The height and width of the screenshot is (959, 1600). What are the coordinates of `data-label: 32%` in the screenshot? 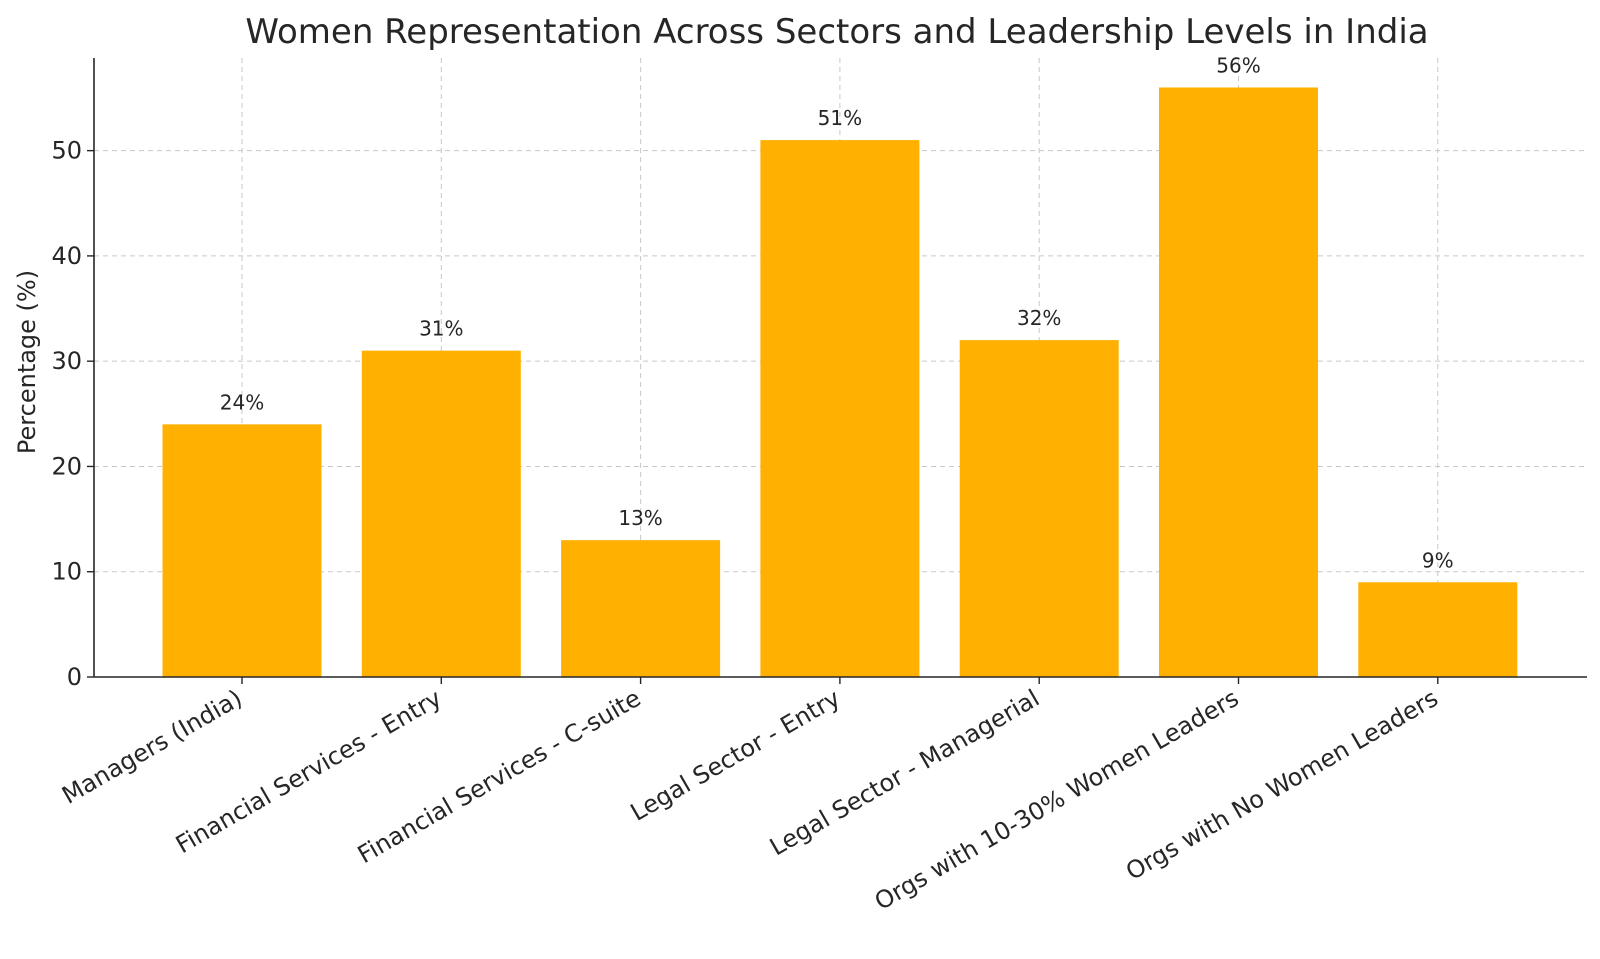 It's located at (1039, 318).